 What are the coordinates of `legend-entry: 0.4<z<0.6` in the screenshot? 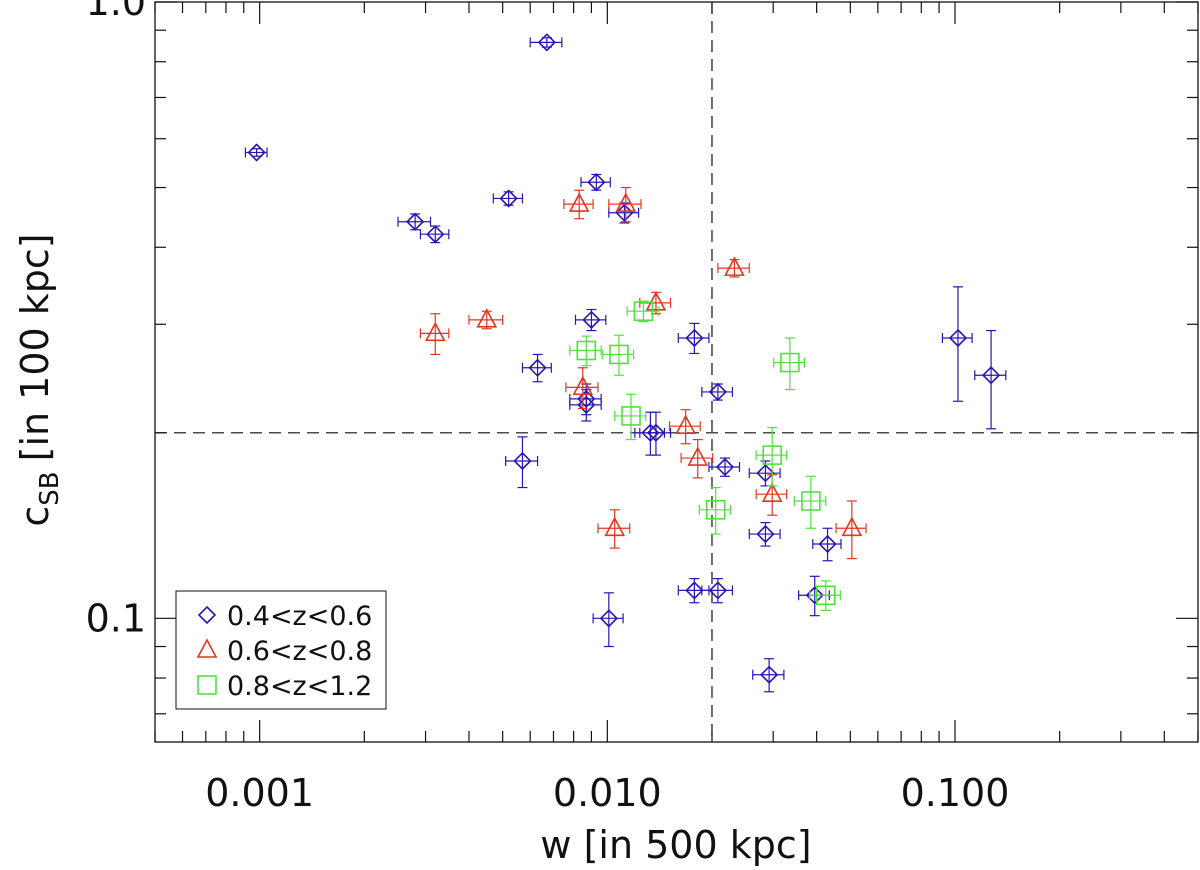 It's located at (284, 616).